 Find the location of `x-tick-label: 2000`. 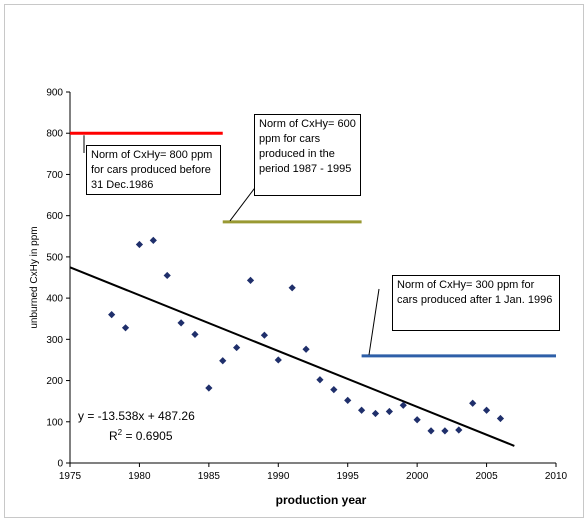

x-tick-label: 2000 is located at coordinates (417, 476).